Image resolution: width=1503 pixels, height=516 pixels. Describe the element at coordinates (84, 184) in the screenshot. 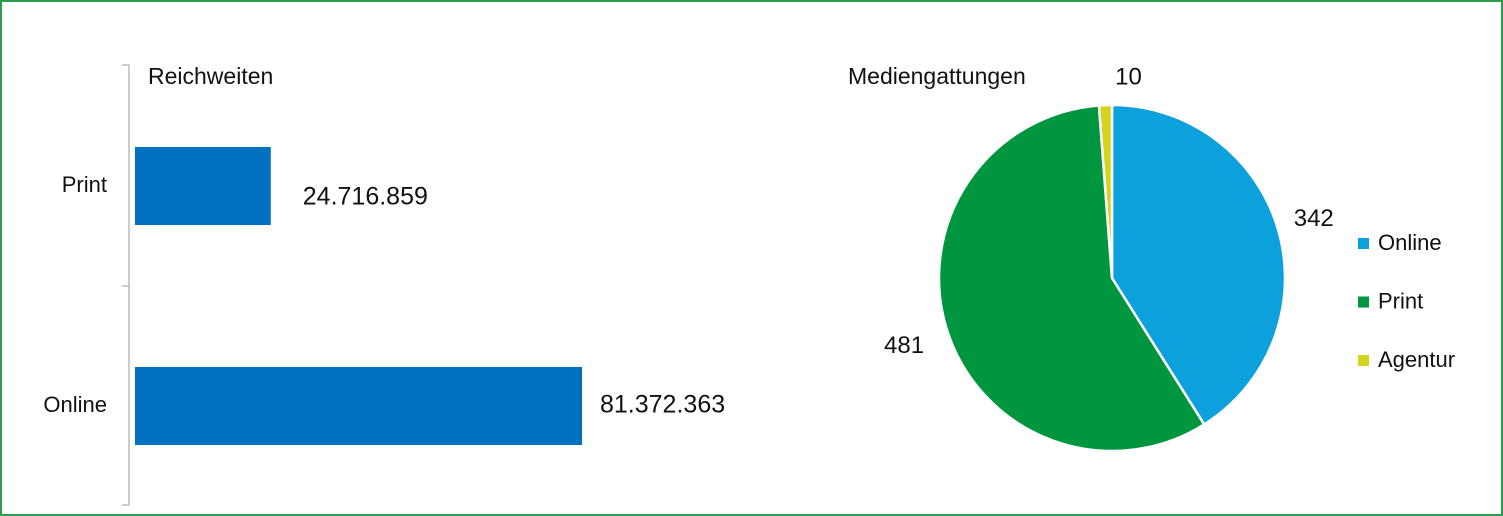

I see `category-label: Print` at that location.